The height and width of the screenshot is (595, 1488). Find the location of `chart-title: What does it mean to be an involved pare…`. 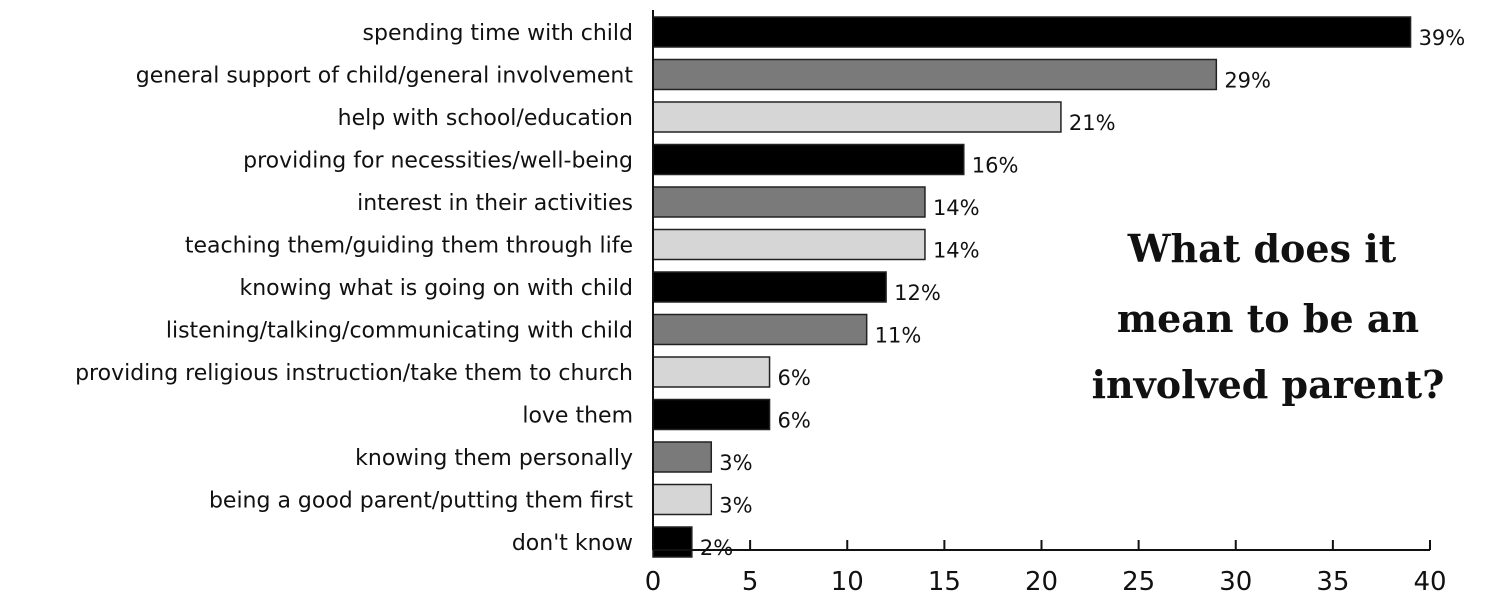

chart-title: What does it mean to be an involved pare… is located at coordinates (1268, 316).